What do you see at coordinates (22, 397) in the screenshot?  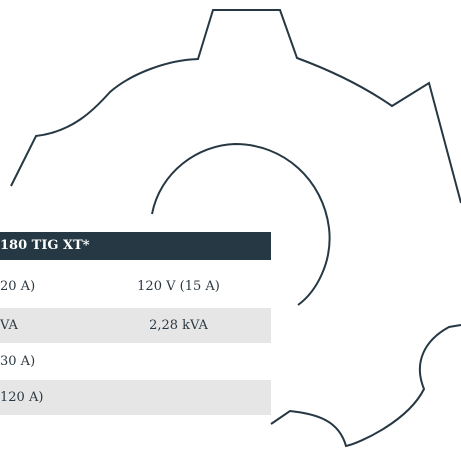 I see `table-cell: 120 A)` at bounding box center [22, 397].